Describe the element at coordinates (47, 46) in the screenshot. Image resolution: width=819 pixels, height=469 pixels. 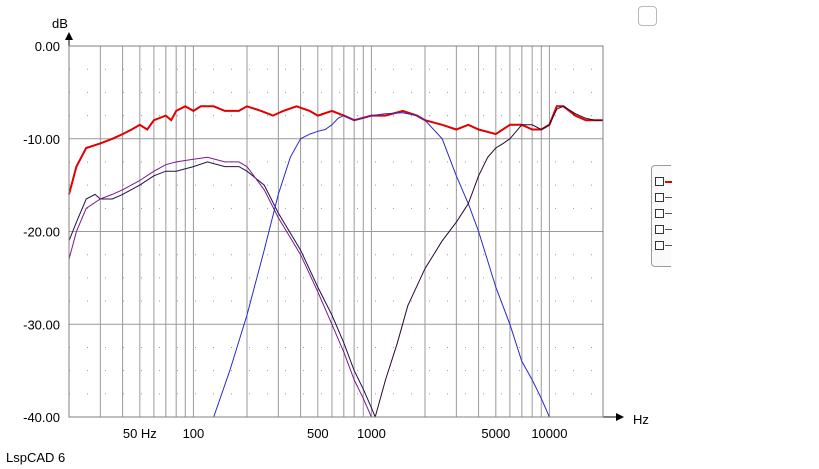
I see `y-tick-label: 0.00` at that location.